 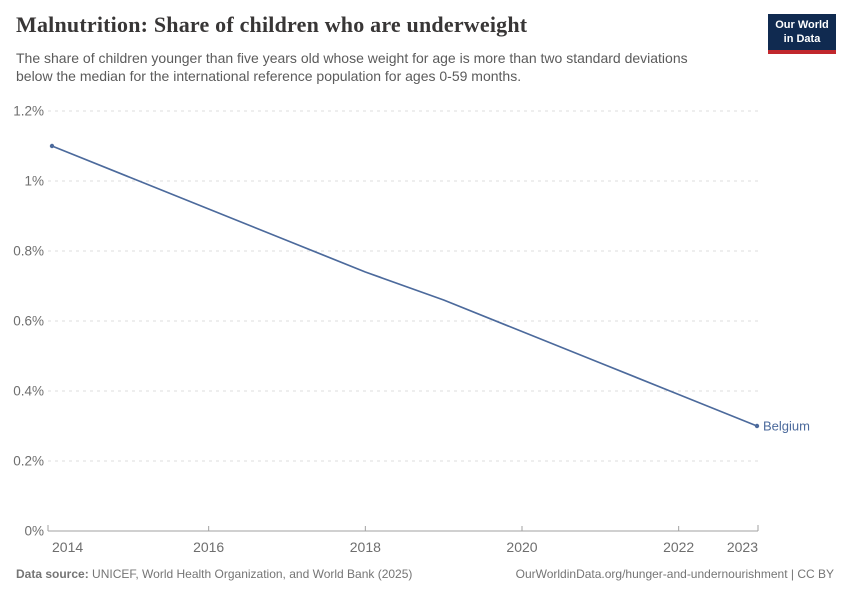 What do you see at coordinates (28, 111) in the screenshot?
I see `y-tick-label: 1.2%` at bounding box center [28, 111].